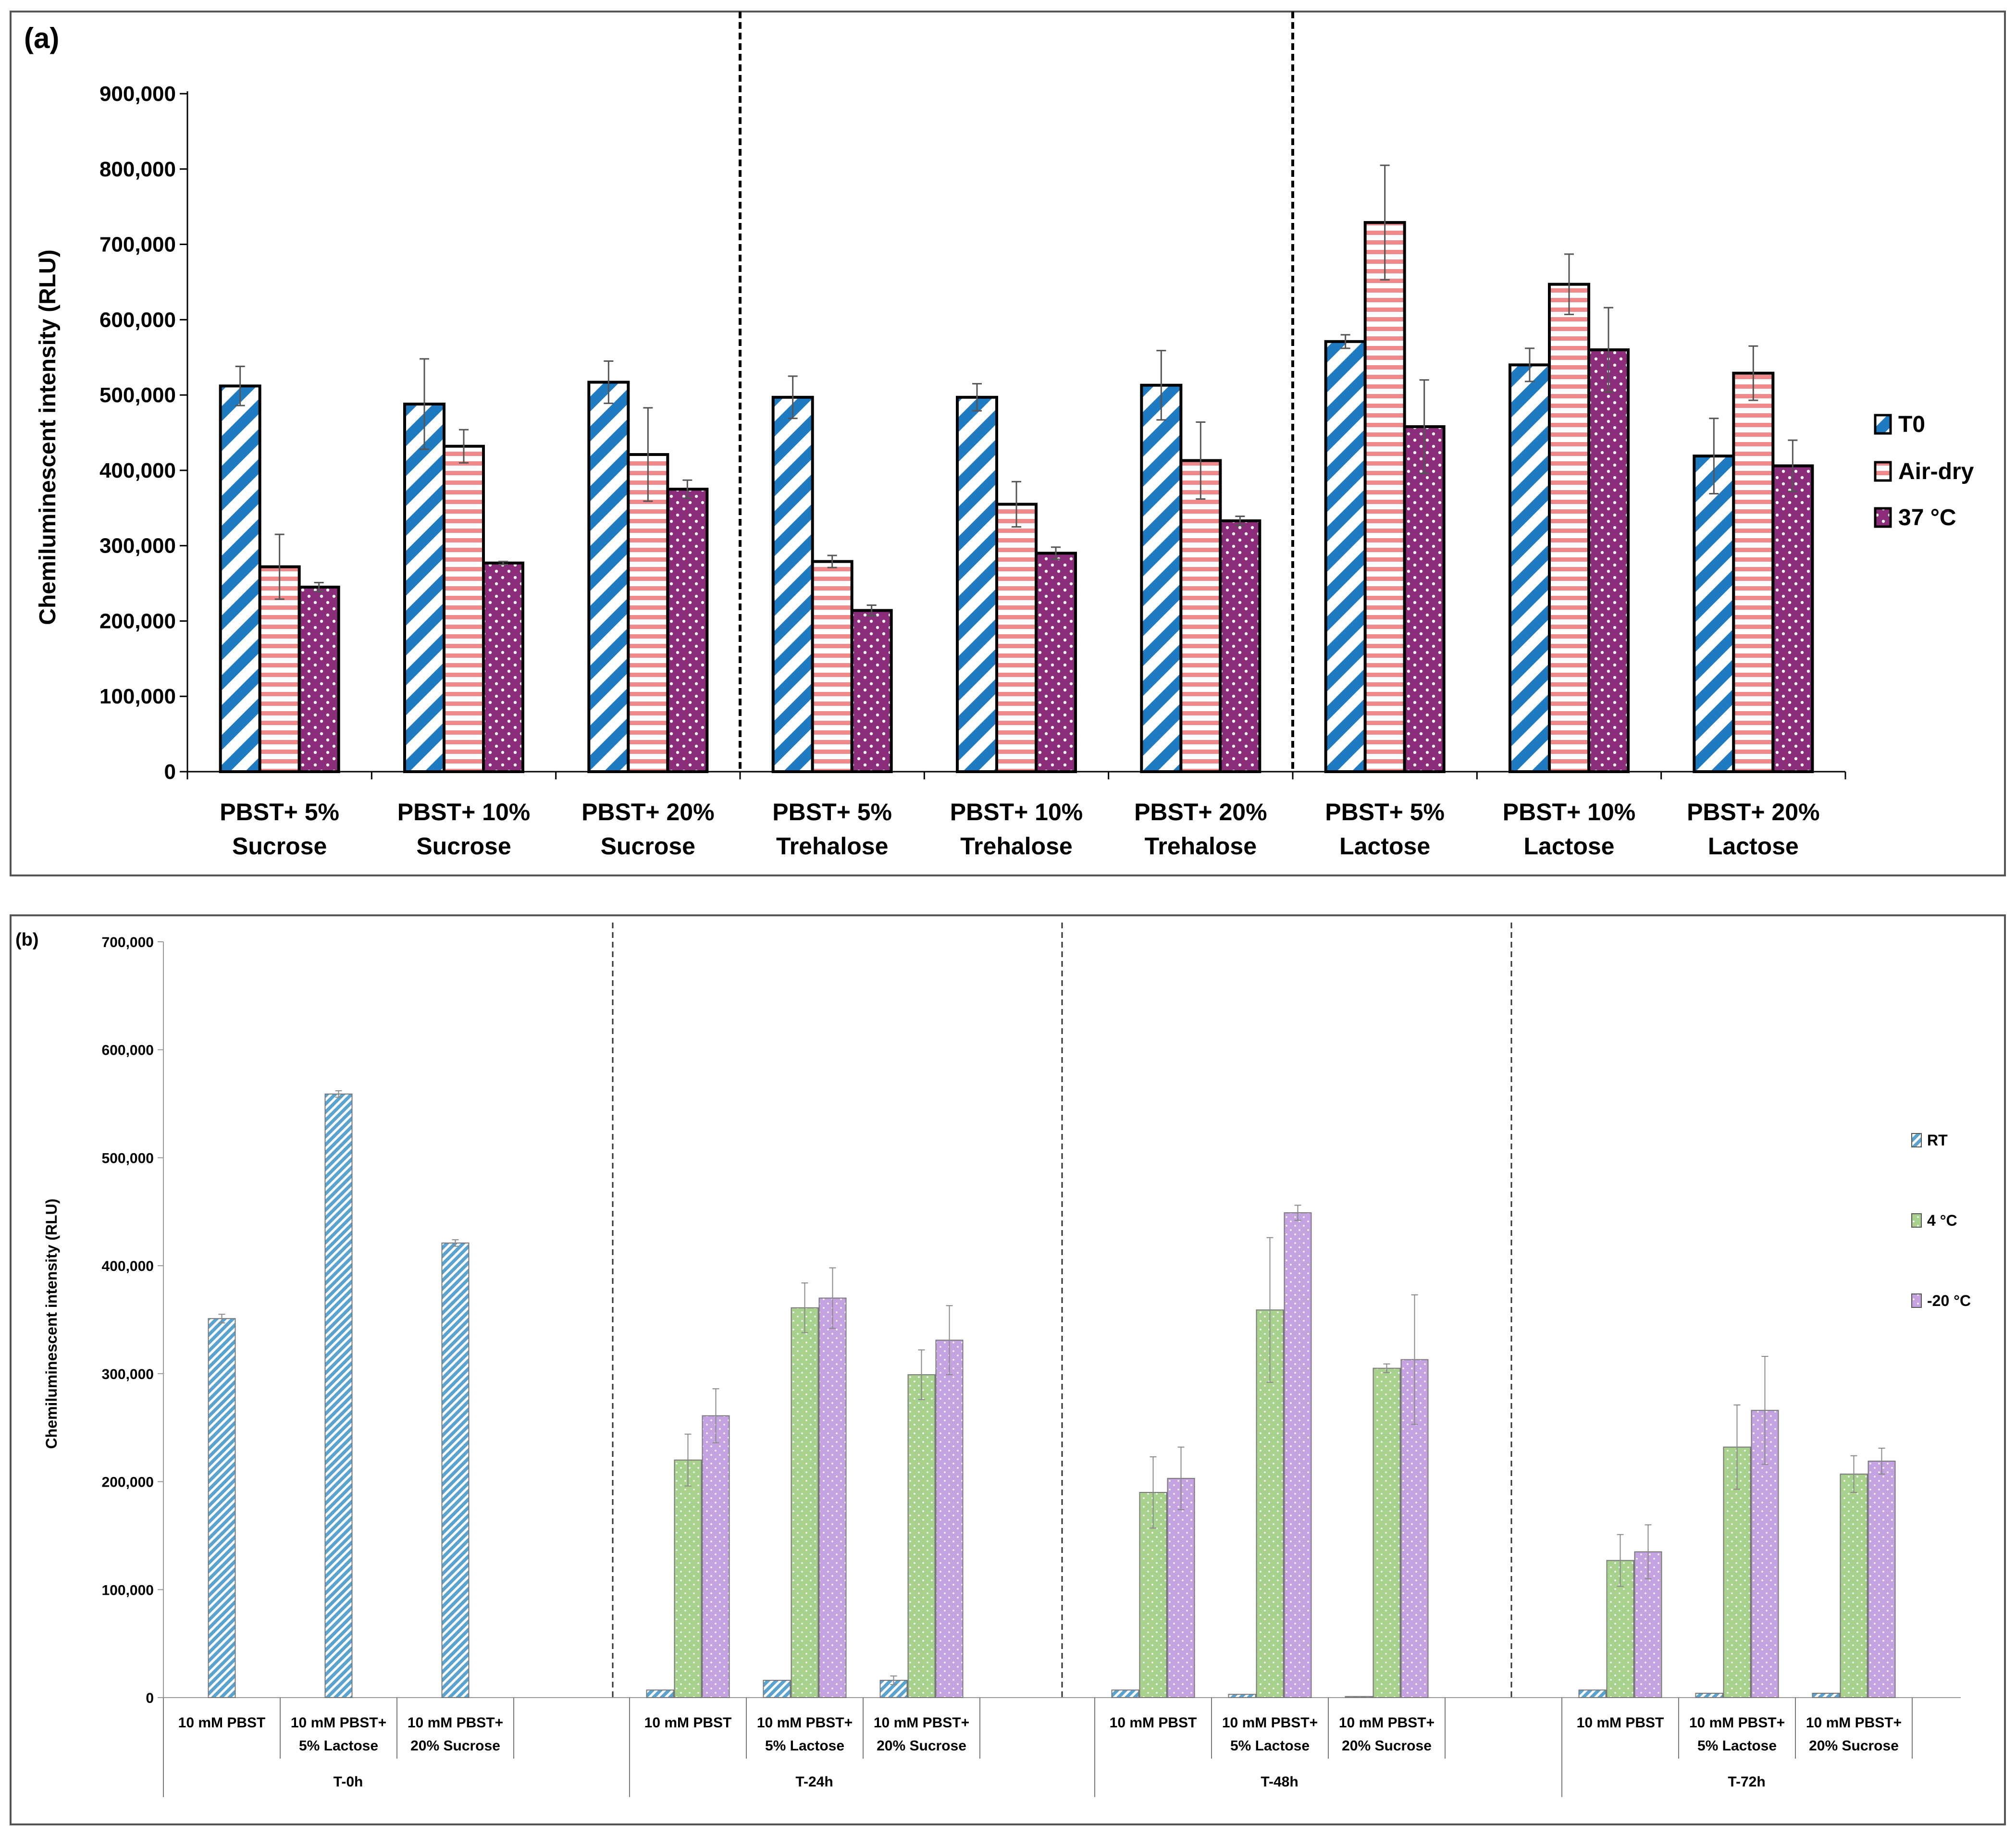 Image resolution: width=2016 pixels, height=1835 pixels. I want to click on legend-label: Air-dry, so click(1936, 471).